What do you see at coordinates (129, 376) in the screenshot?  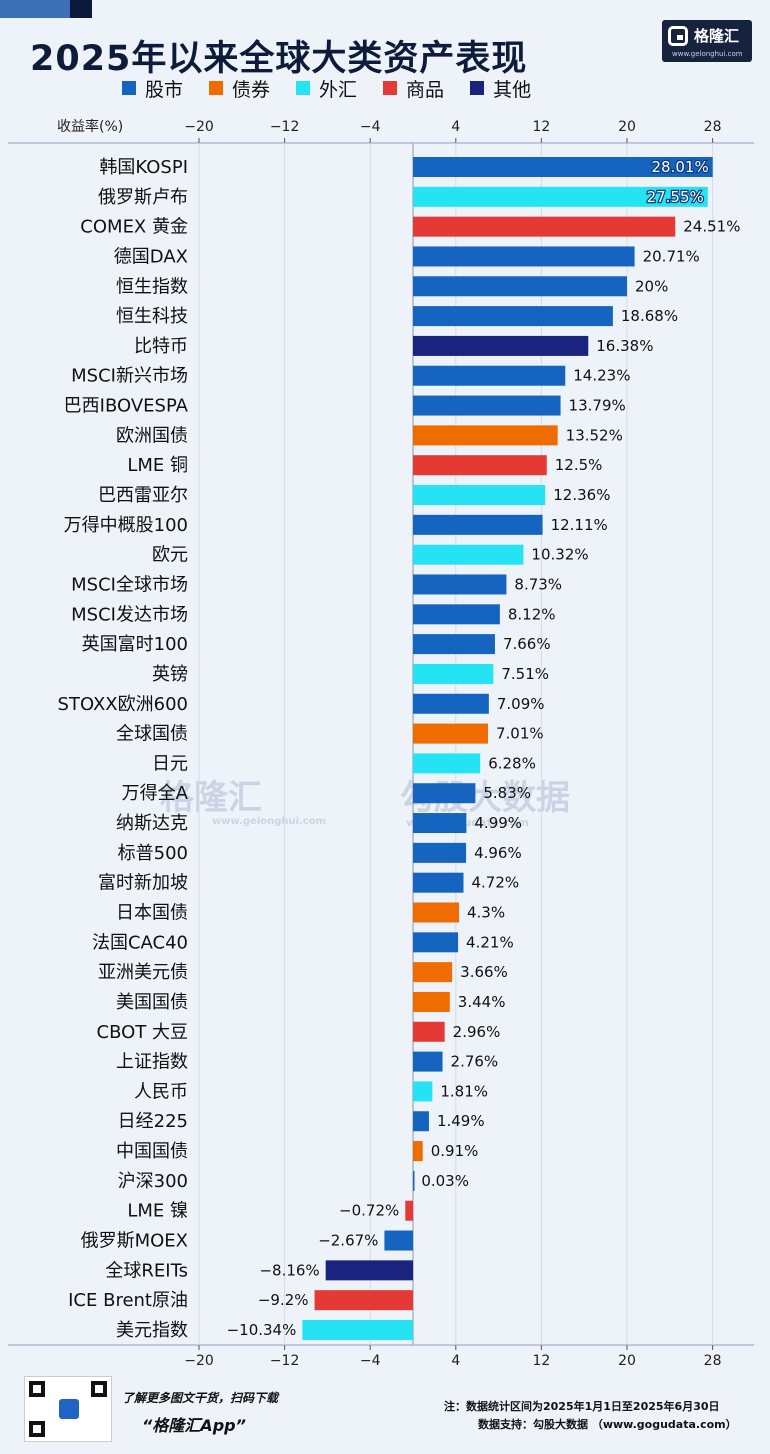 I see `category-label: MSCI新兴市场` at bounding box center [129, 376].